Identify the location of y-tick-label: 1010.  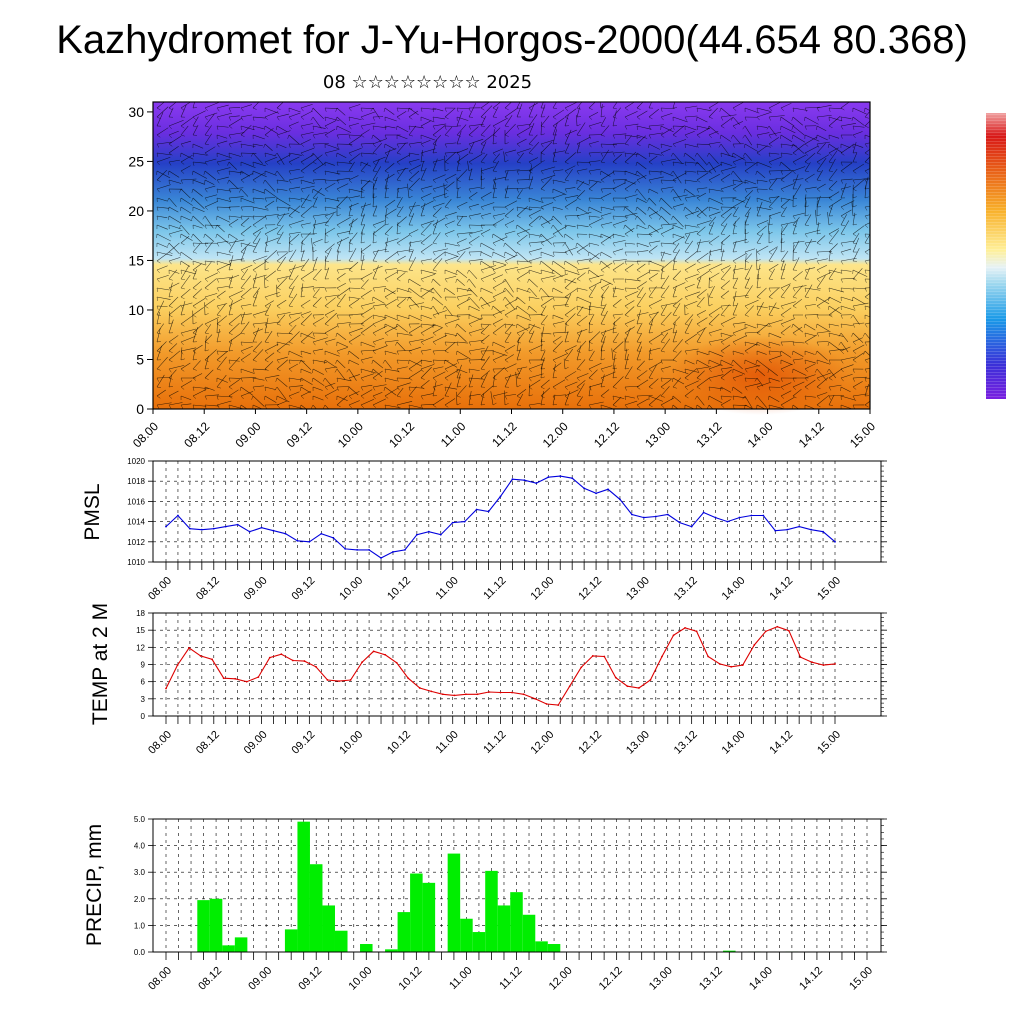
(136, 562).